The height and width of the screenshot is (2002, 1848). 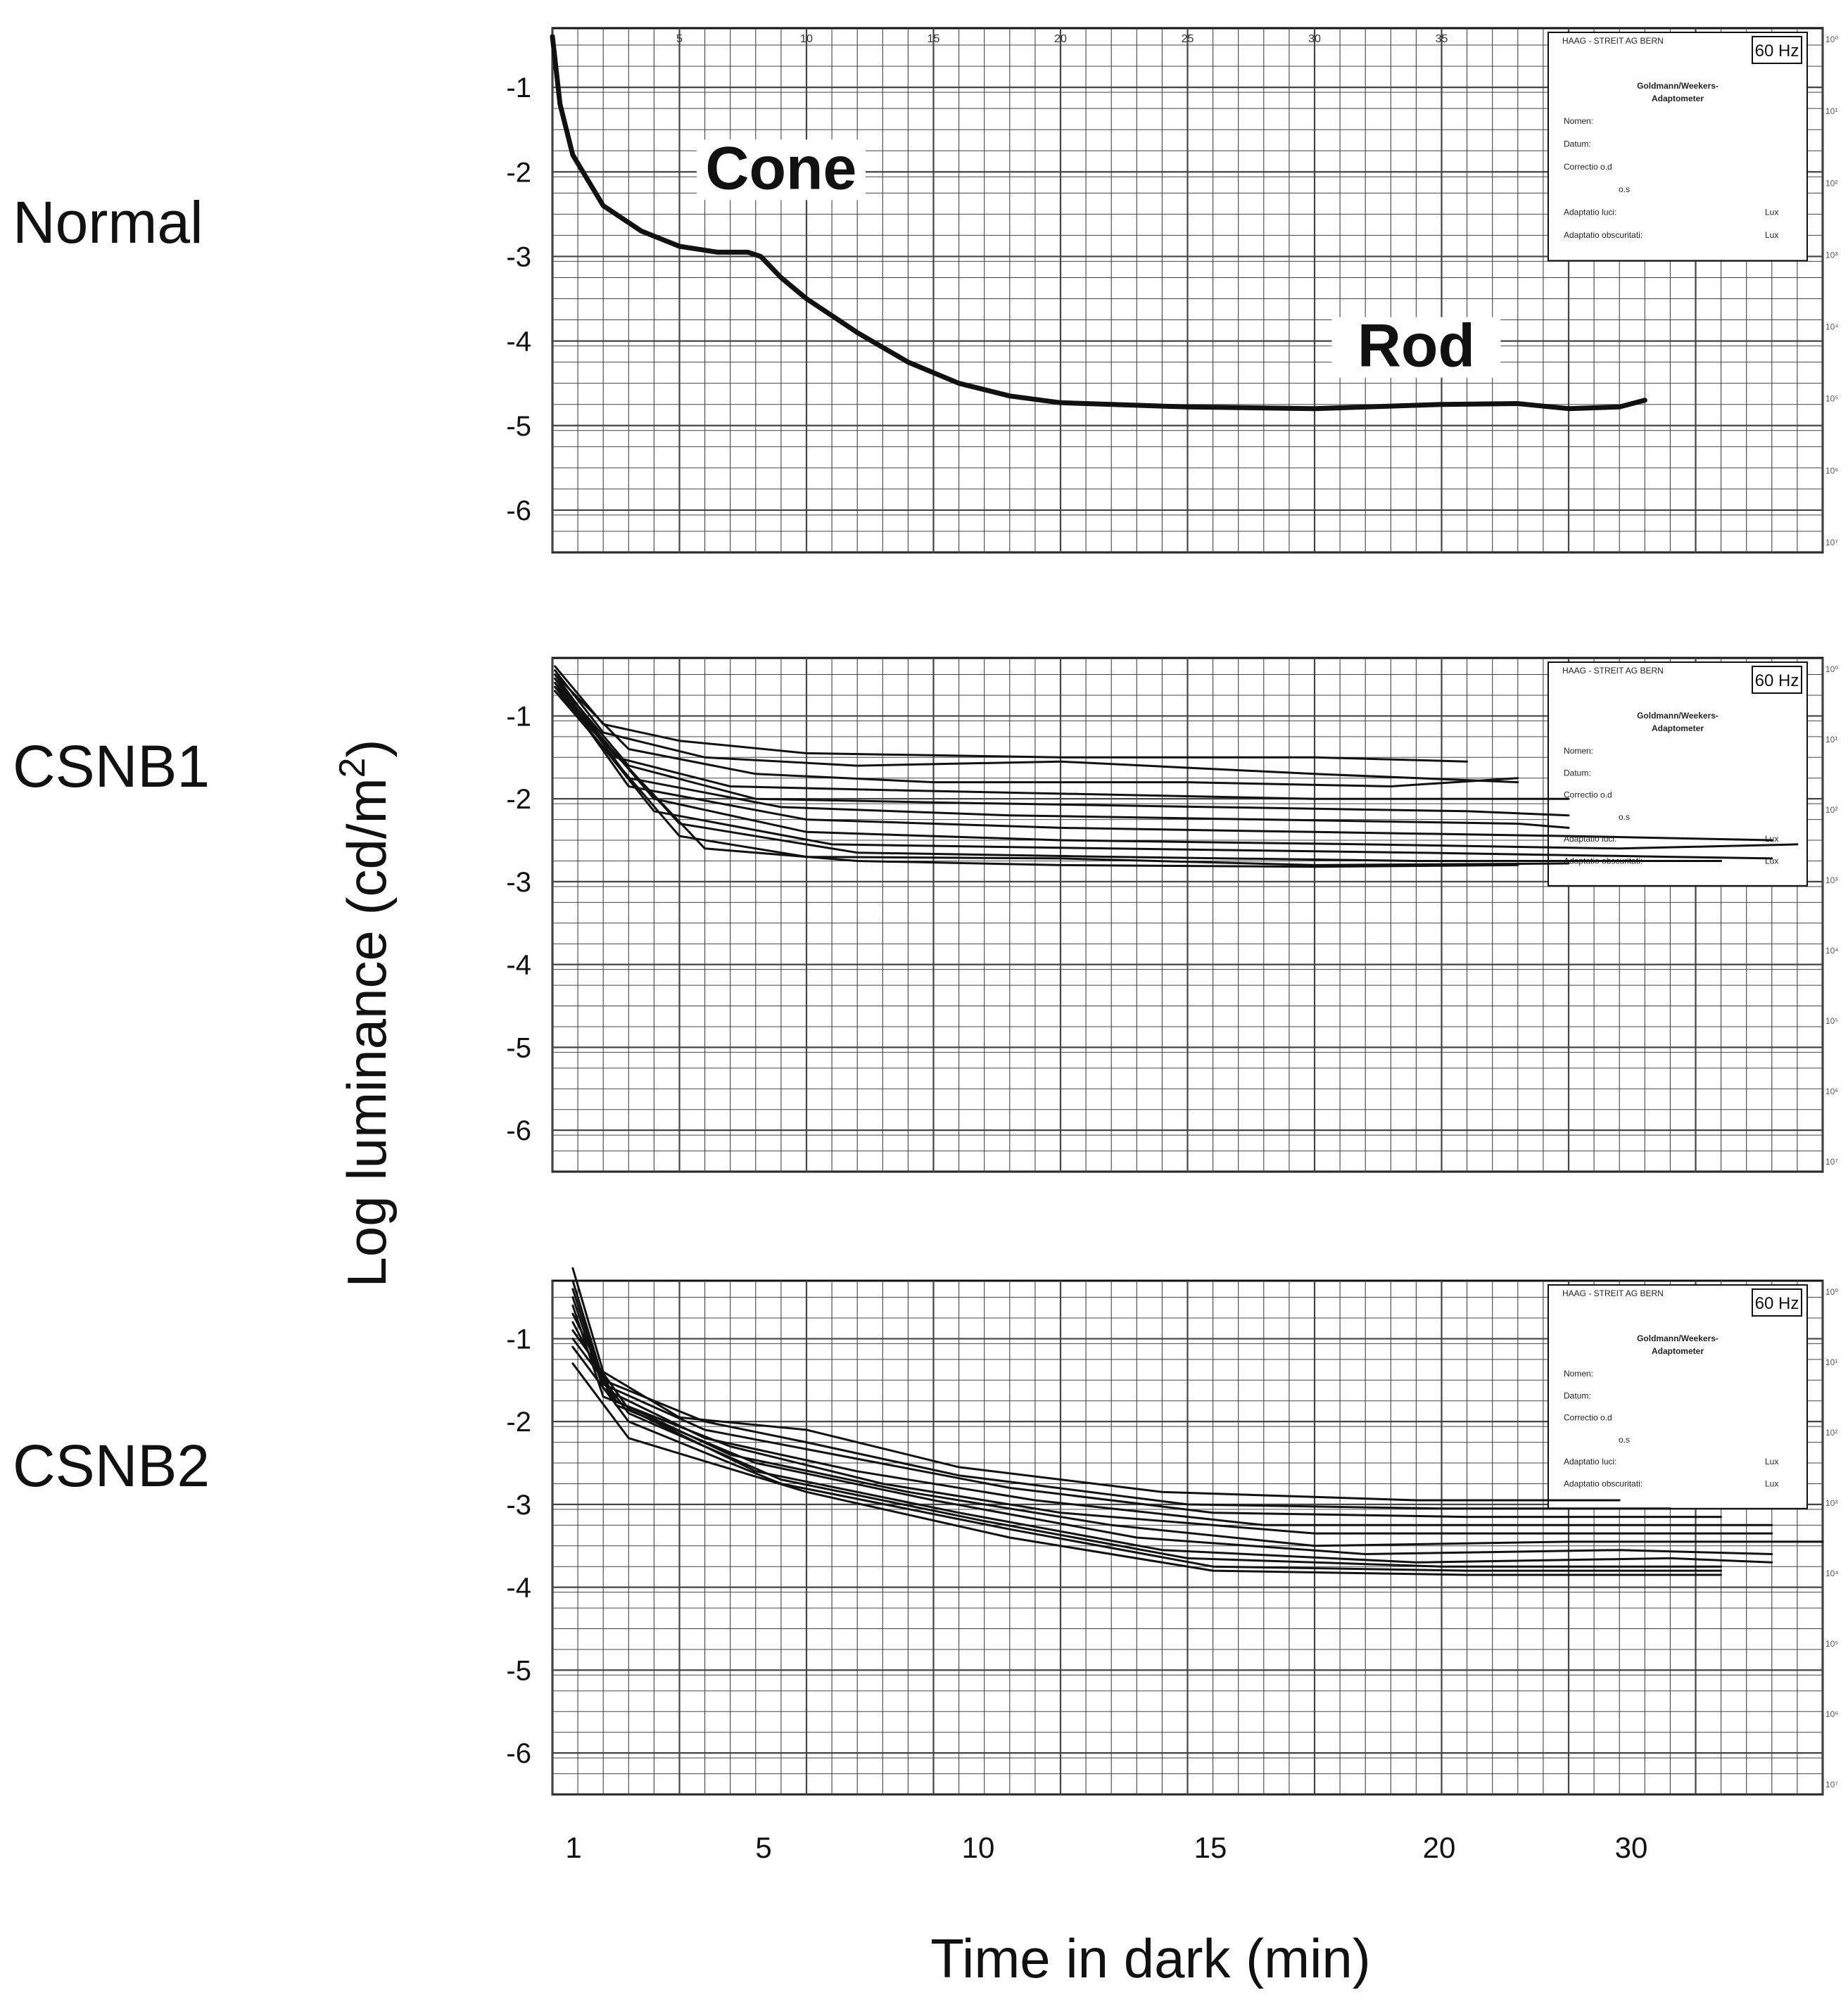 I want to click on top-tick-label: 10, so click(x=806, y=39).